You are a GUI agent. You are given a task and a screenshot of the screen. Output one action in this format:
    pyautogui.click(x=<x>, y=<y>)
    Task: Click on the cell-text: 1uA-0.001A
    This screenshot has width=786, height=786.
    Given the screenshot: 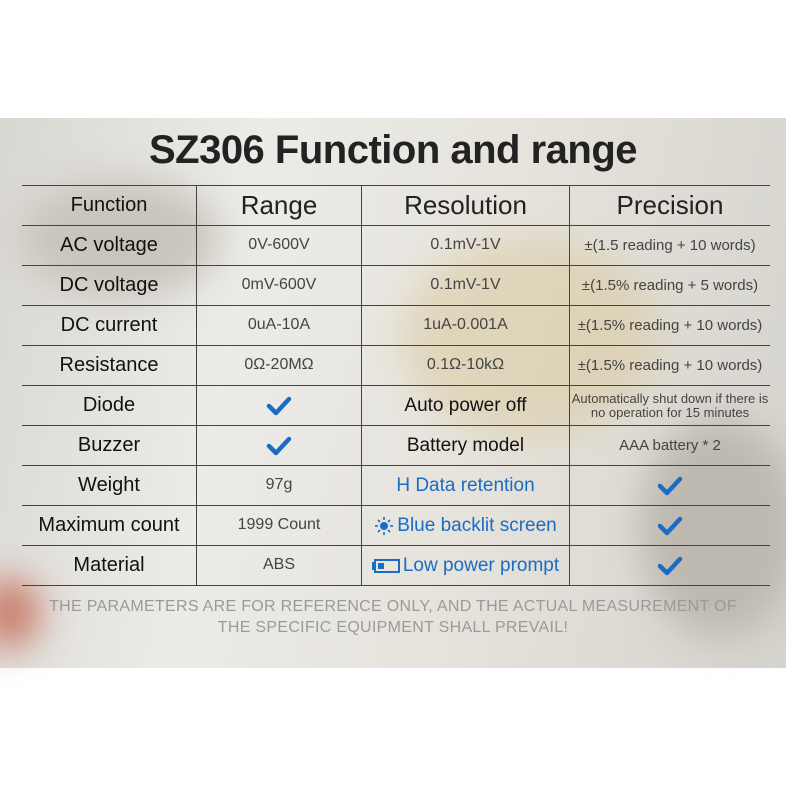 What is the action you would take?
    pyautogui.click(x=465, y=325)
    